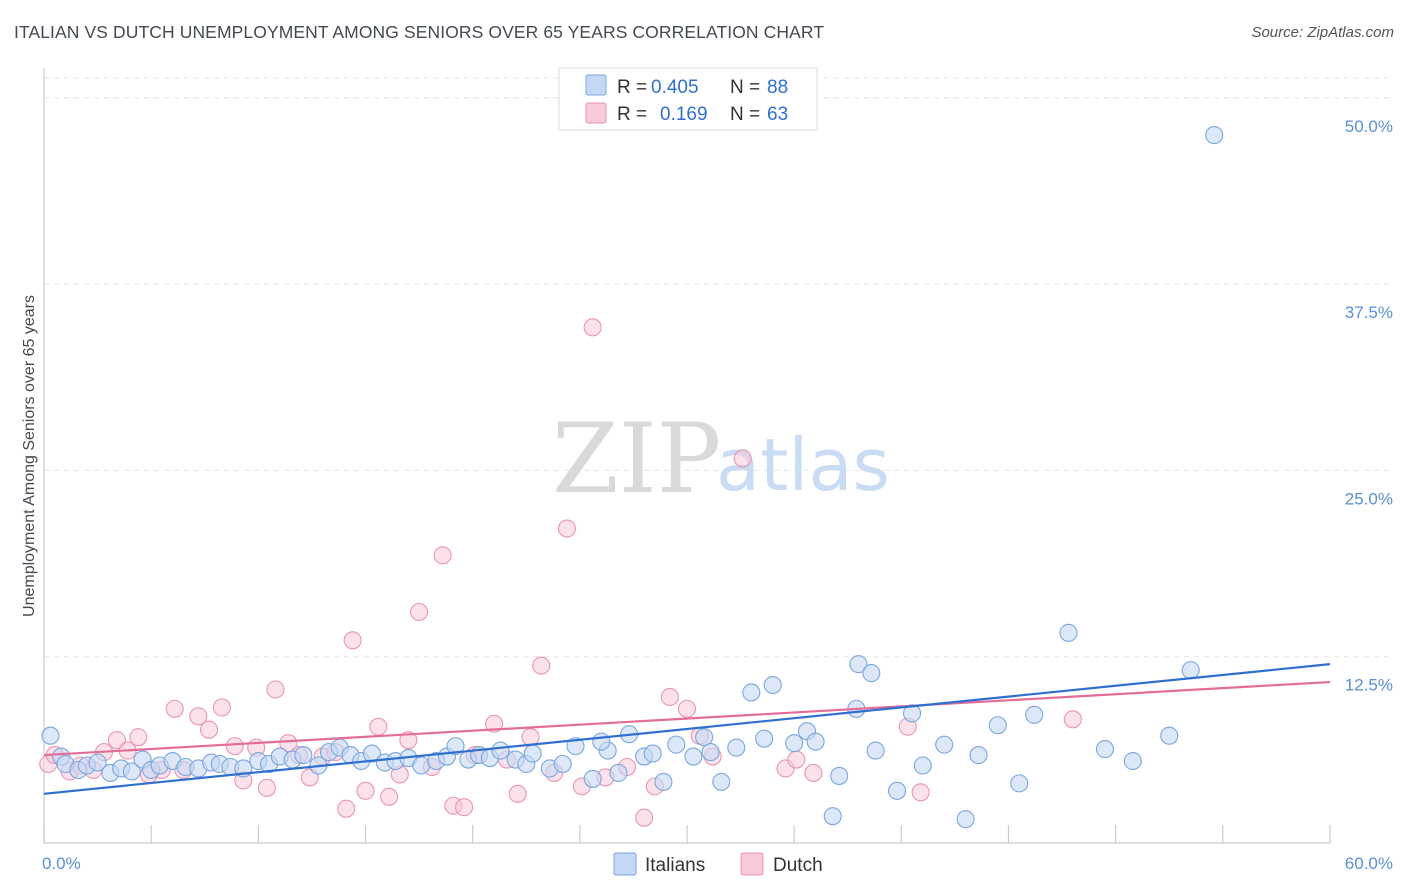 This screenshot has width=1406, height=892. I want to click on legend-swatch-italians, so click(596, 85).